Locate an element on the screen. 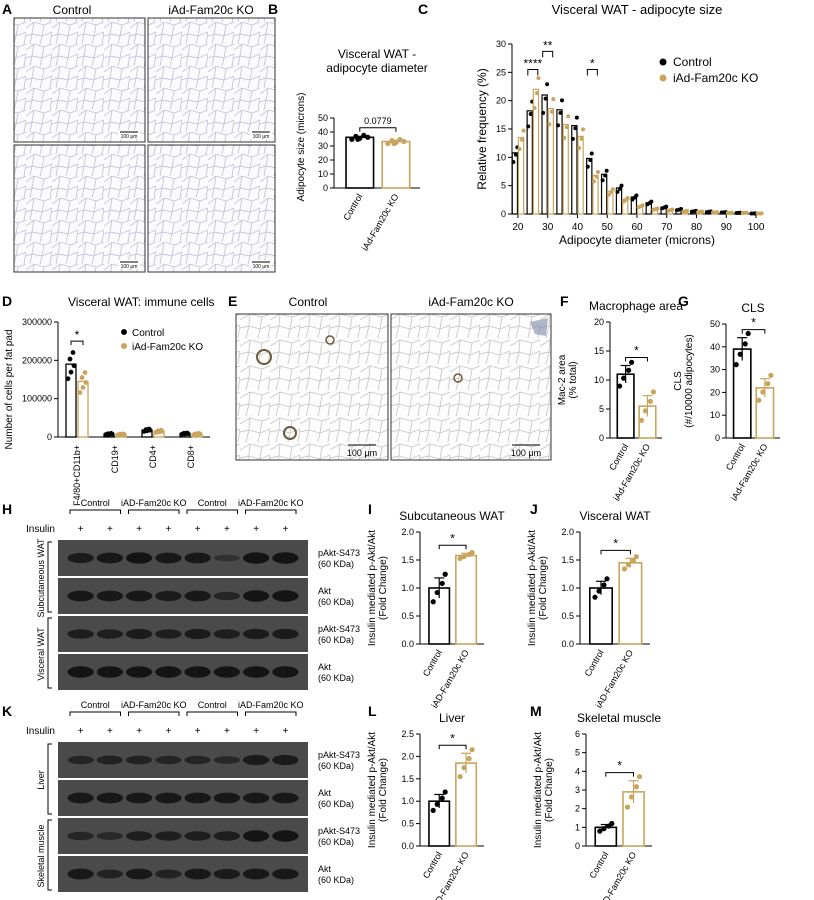  y-tick-label: 200000 is located at coordinates (37, 360).